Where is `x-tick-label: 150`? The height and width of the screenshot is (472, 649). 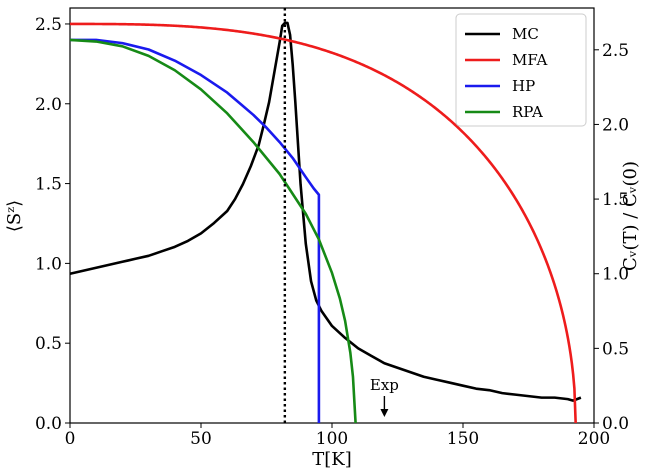
x-tick-label: 150 is located at coordinates (463, 439).